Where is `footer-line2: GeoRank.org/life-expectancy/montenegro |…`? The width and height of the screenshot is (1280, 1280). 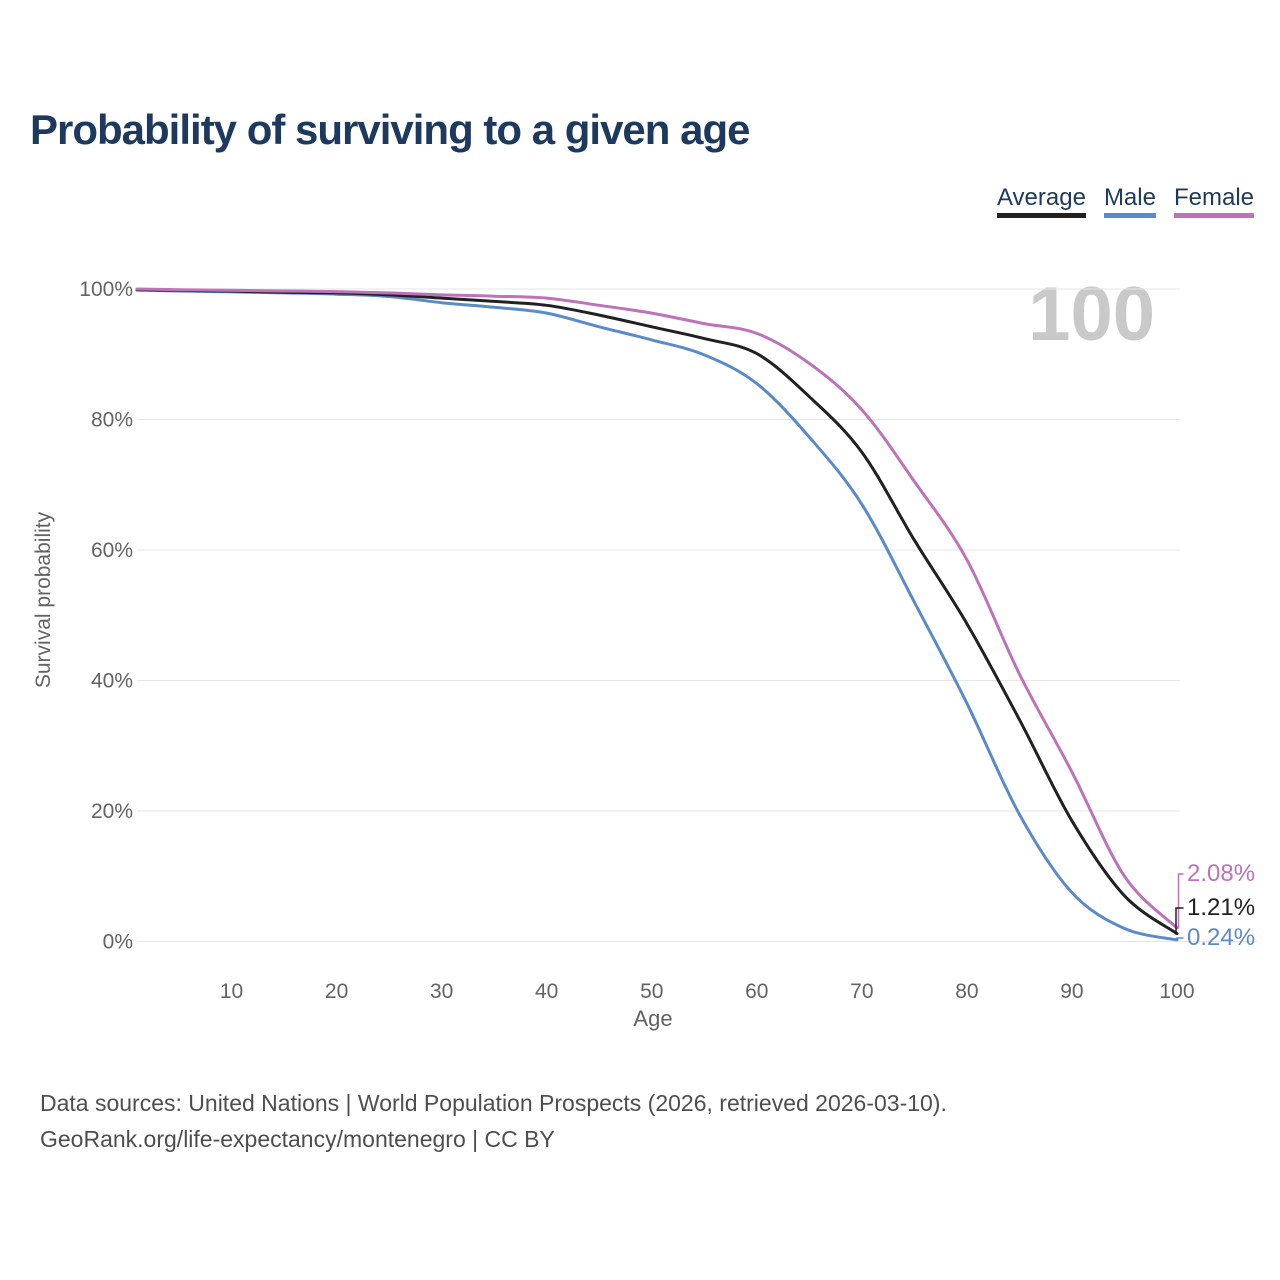 footer-line2: GeoRank.org/life-expectancy/montenegro |… is located at coordinates (297, 1139).